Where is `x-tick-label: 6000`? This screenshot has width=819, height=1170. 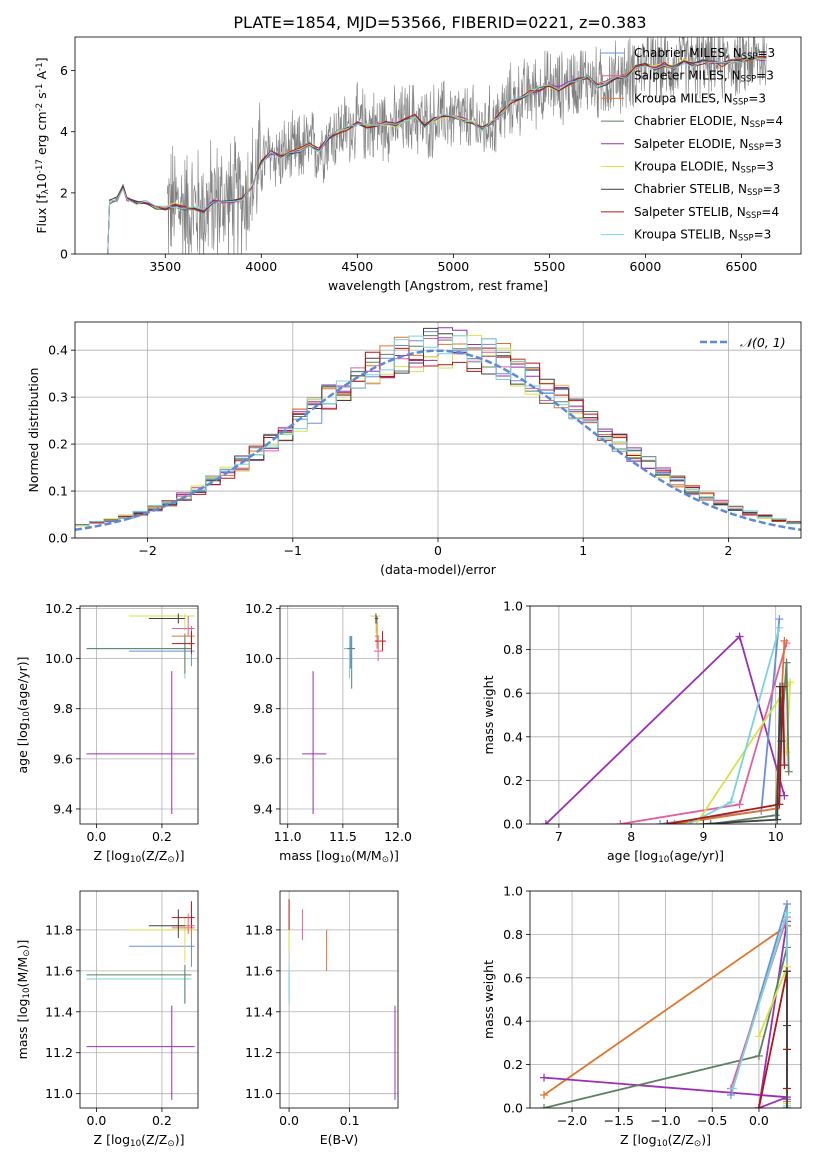 x-tick-label: 6000 is located at coordinates (646, 266).